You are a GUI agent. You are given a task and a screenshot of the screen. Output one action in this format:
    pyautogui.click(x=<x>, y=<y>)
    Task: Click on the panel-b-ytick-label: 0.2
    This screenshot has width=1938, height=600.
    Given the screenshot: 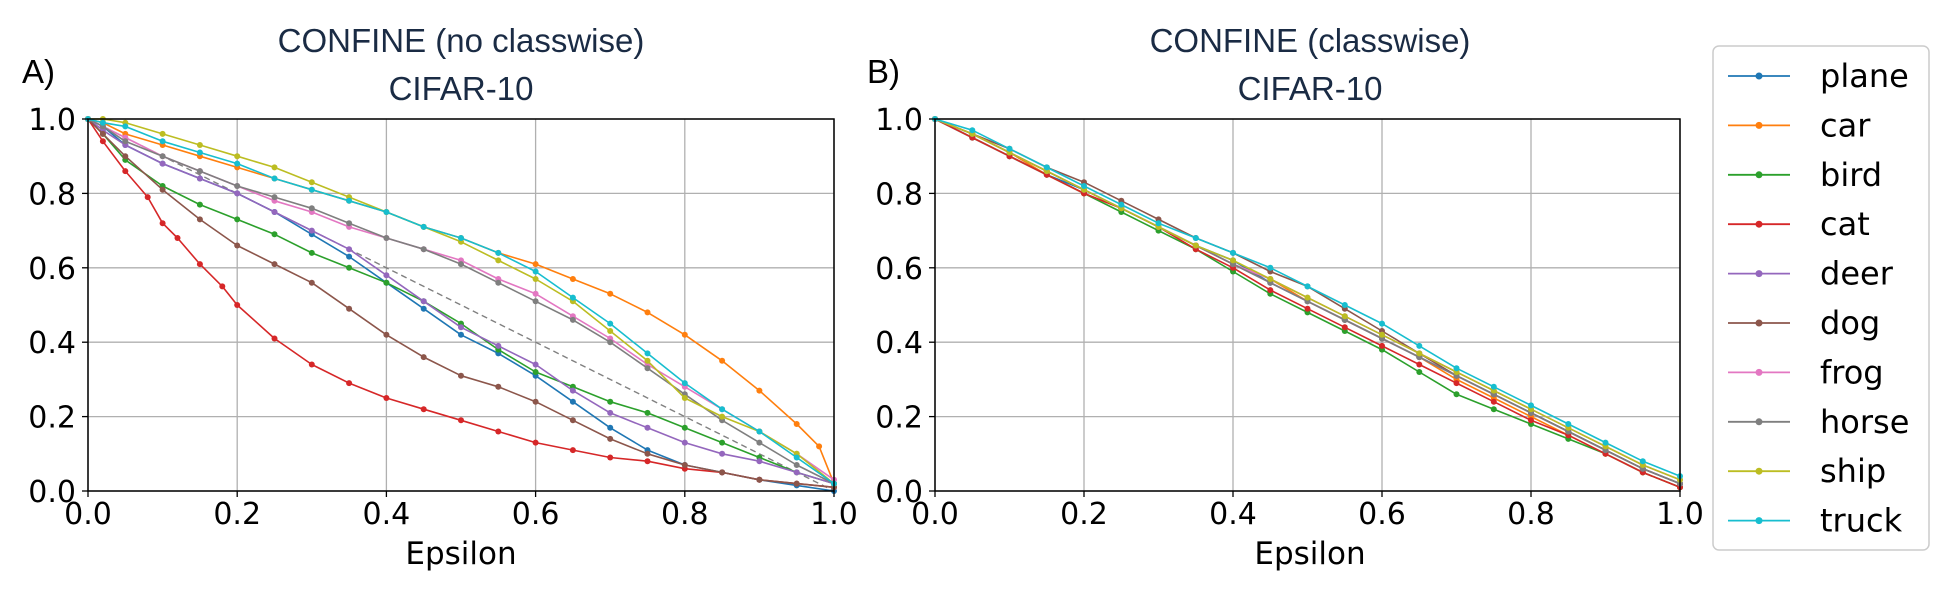 What is the action you would take?
    pyautogui.click(x=899, y=418)
    